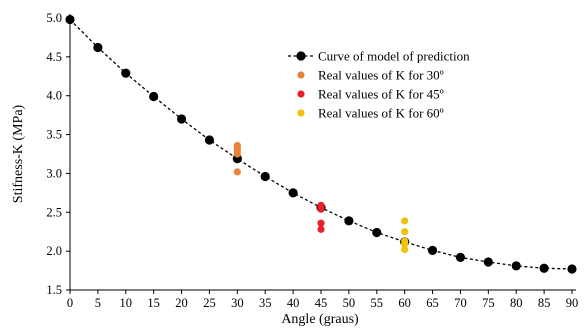 The image size is (586, 330). I want to click on x-tick-label: 75, so click(488, 303).